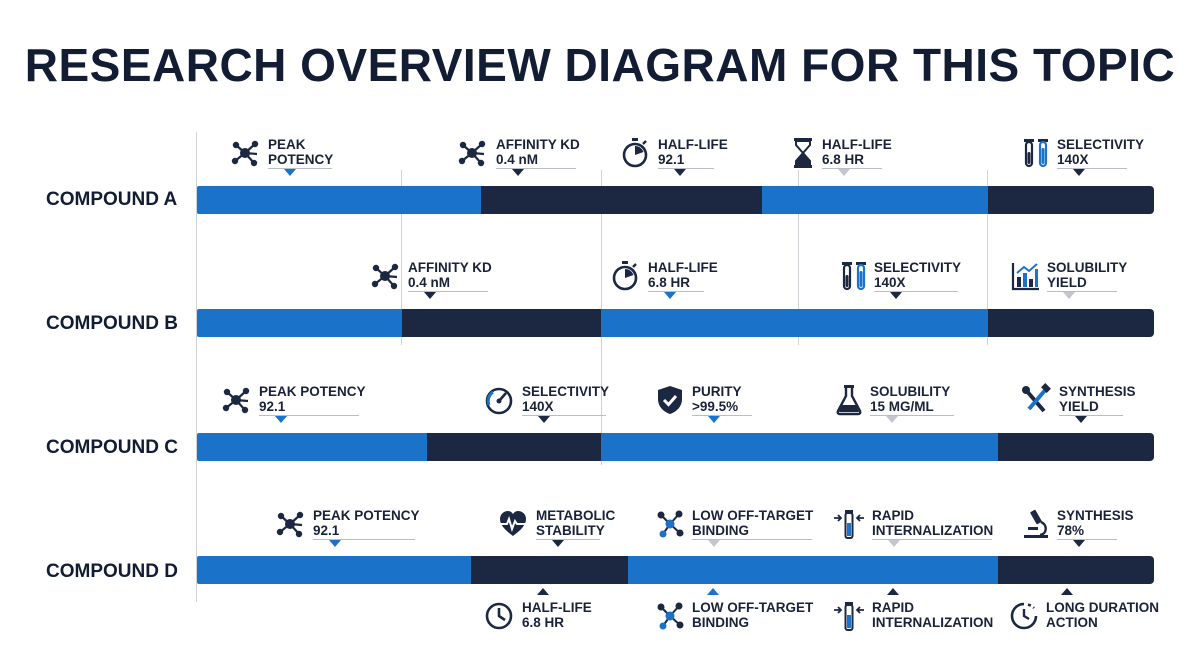 This screenshot has height=669, width=1200. I want to click on milestone-label-line2: 15 MG/ML, so click(902, 406).